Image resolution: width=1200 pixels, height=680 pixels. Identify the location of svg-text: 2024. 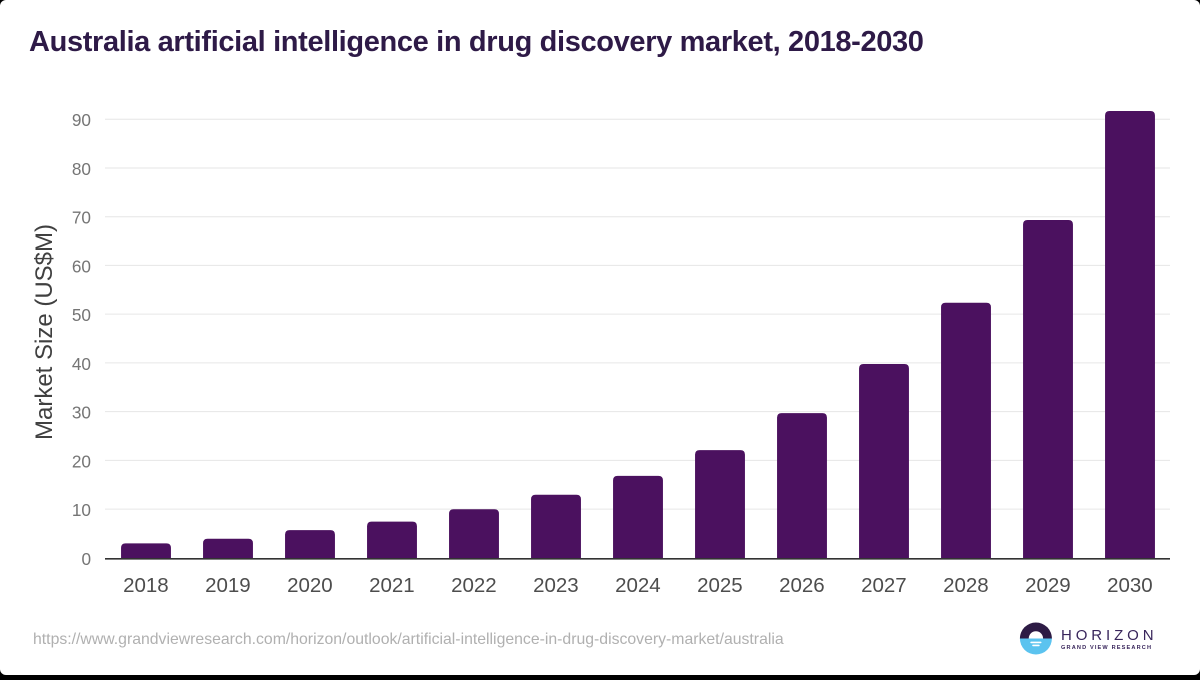
(638, 585).